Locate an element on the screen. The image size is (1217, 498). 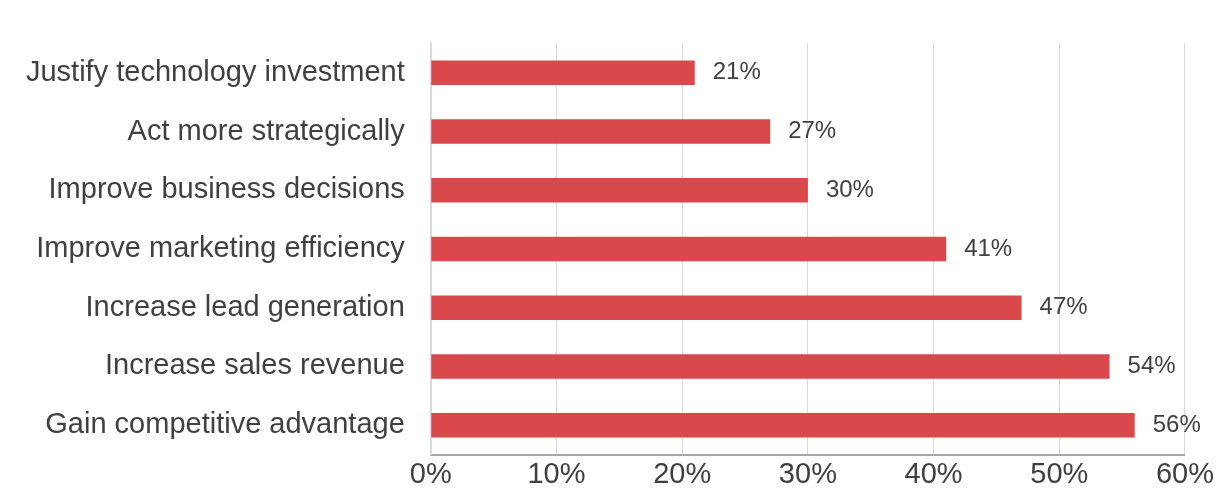
data-label: 56% is located at coordinates (1176, 423).